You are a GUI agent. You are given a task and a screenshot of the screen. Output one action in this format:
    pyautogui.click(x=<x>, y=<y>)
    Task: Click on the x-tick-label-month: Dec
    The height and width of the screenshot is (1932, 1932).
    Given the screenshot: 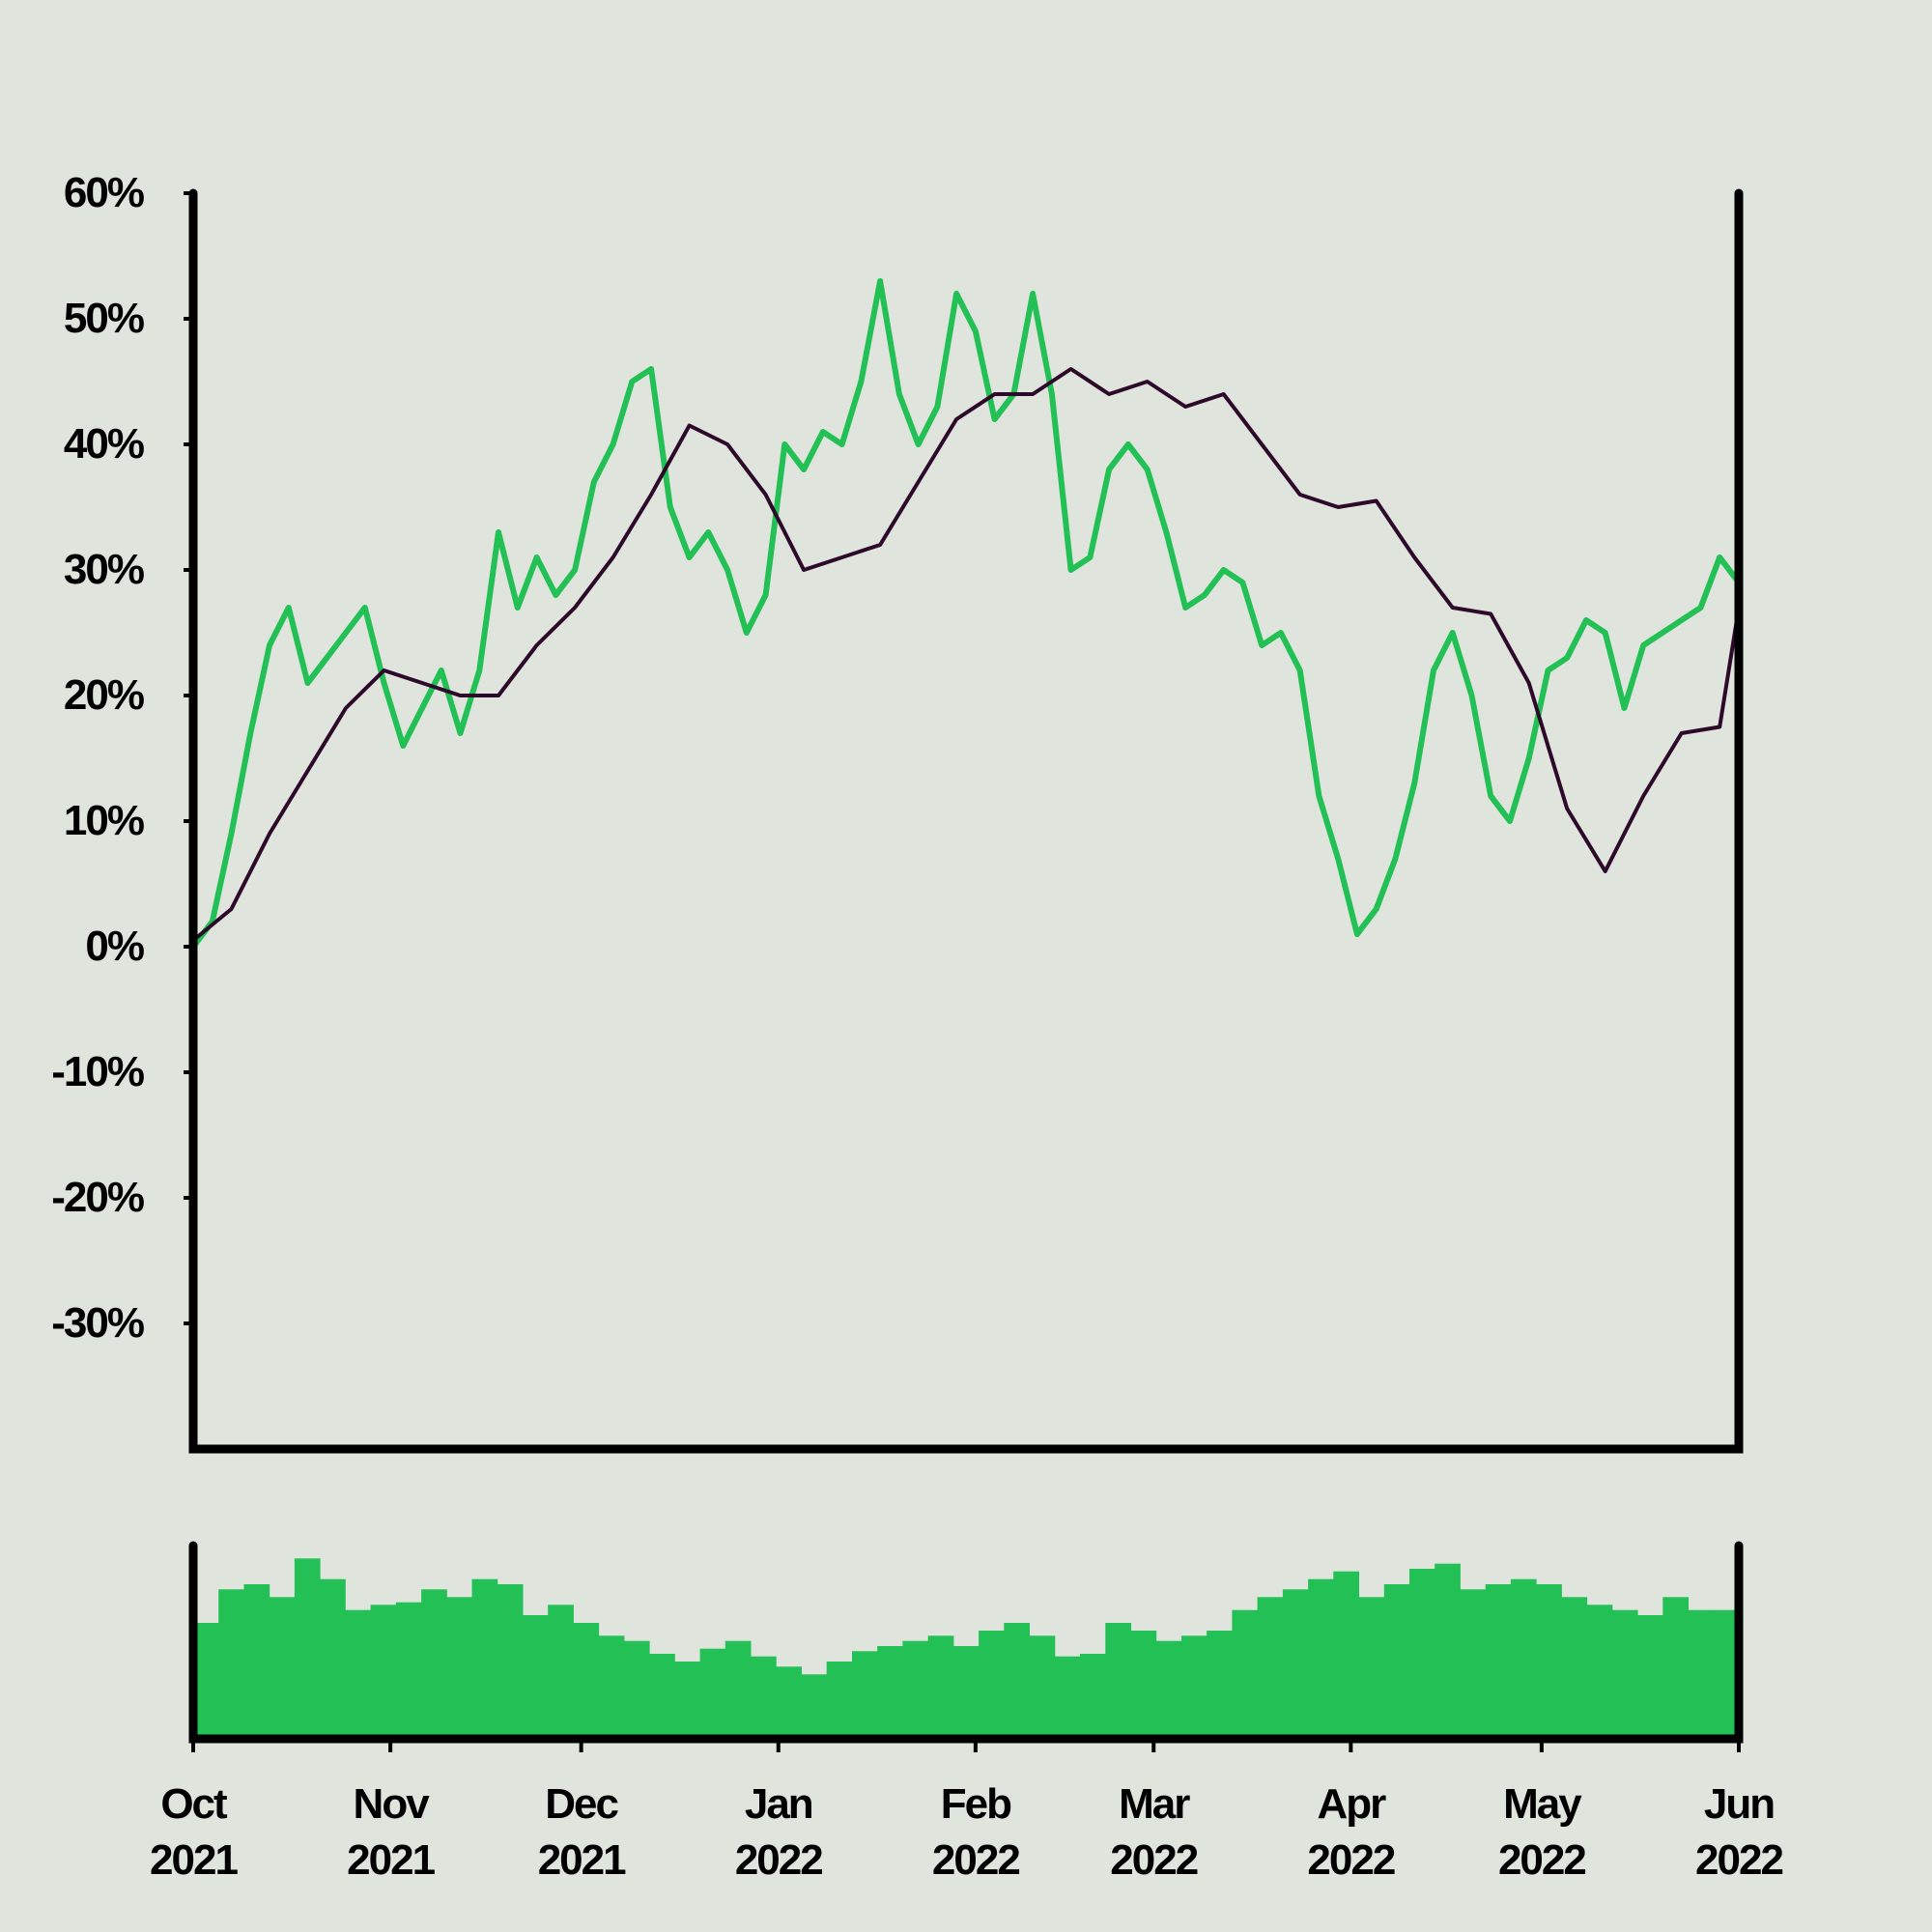 What is the action you would take?
    pyautogui.click(x=581, y=1804)
    